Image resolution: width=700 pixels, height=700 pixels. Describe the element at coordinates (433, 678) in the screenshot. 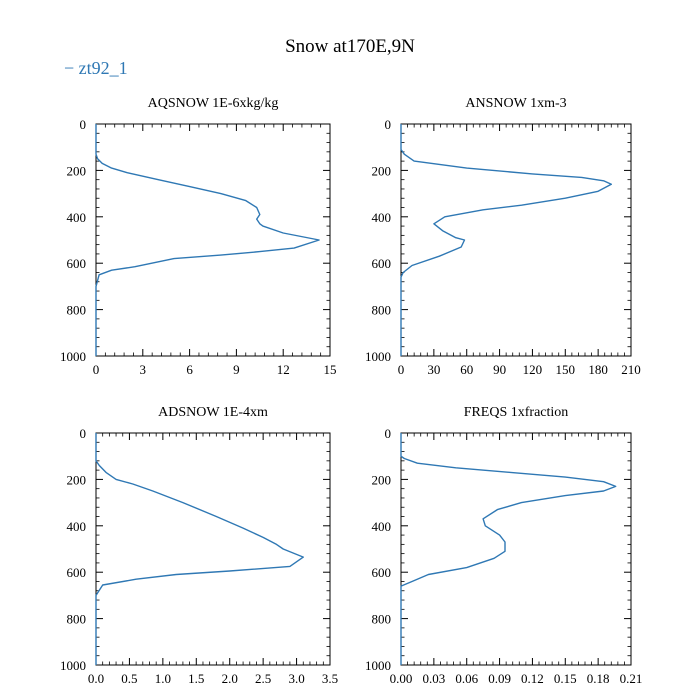

I see `x-tick-label: 0.03` at that location.